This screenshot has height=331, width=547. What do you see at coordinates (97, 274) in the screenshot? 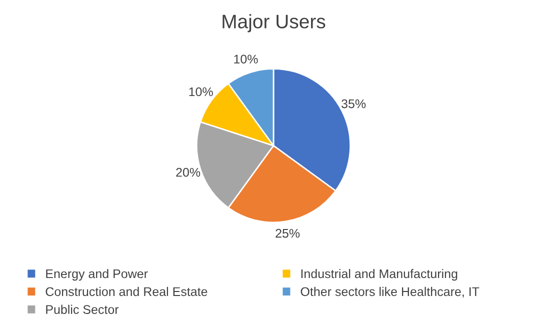
I see `legend-label: Energy and Power` at bounding box center [97, 274].